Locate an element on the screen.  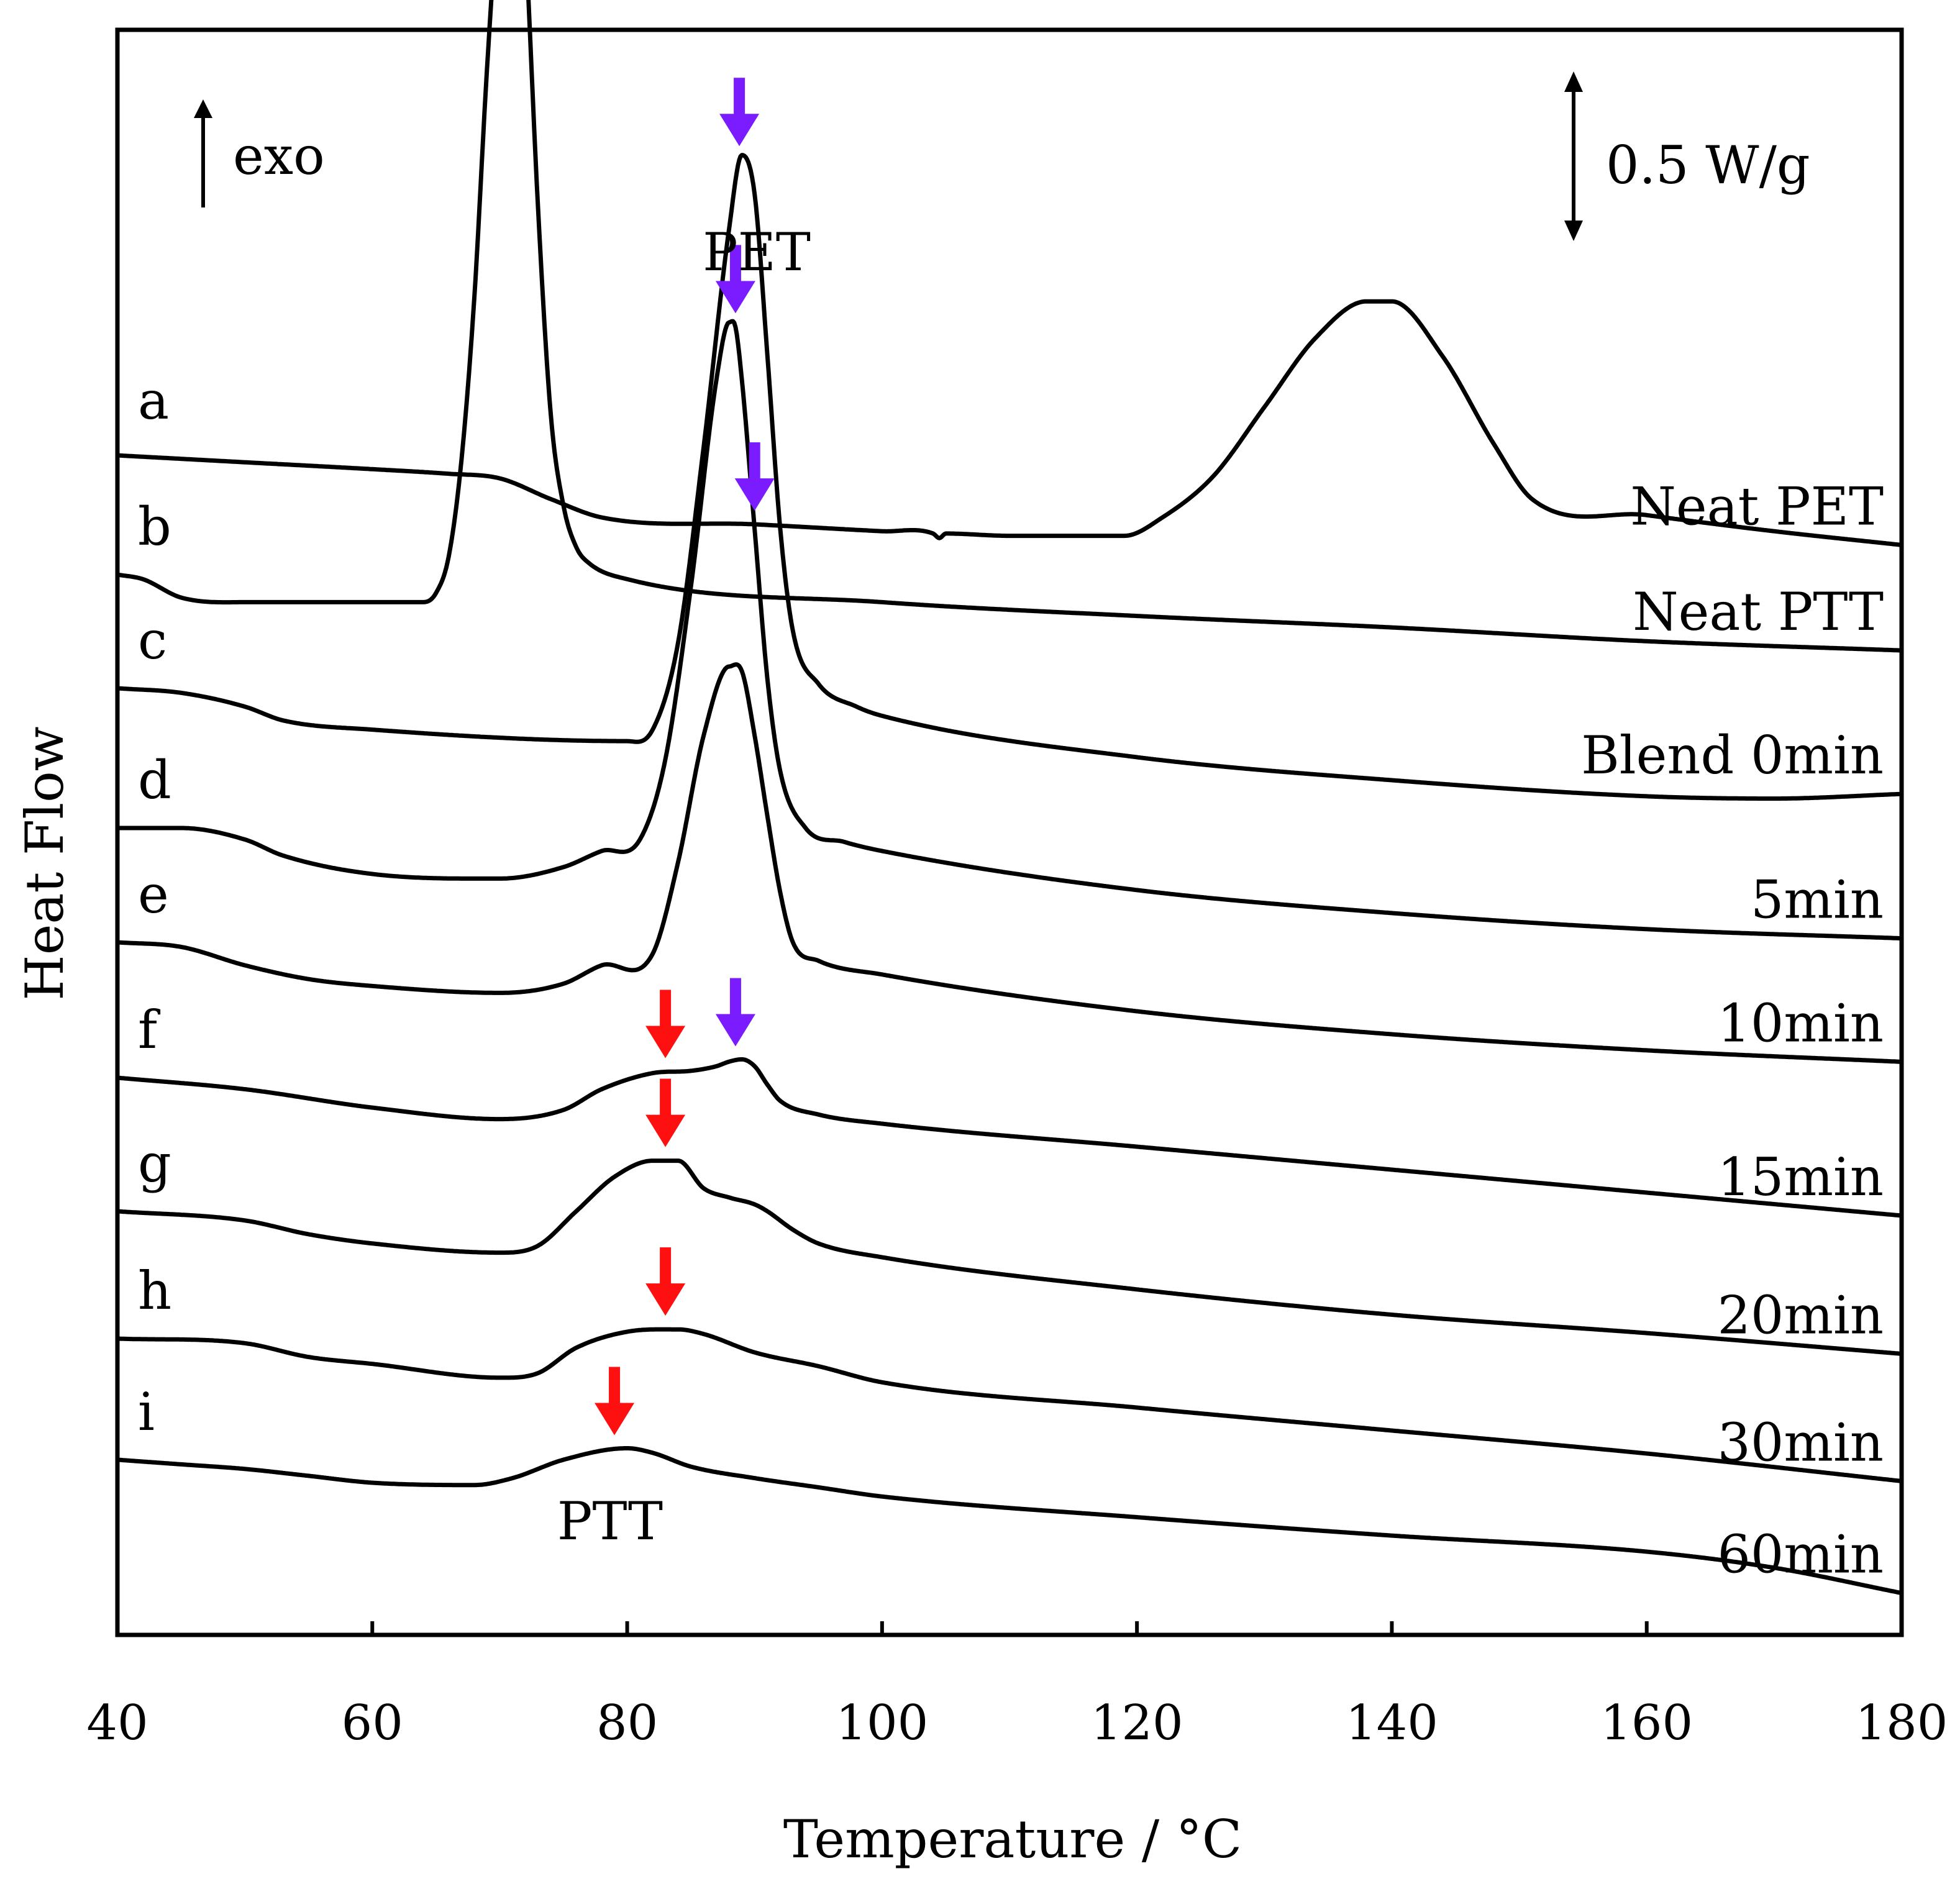
curve-letter-b: b is located at coordinates (154, 526).